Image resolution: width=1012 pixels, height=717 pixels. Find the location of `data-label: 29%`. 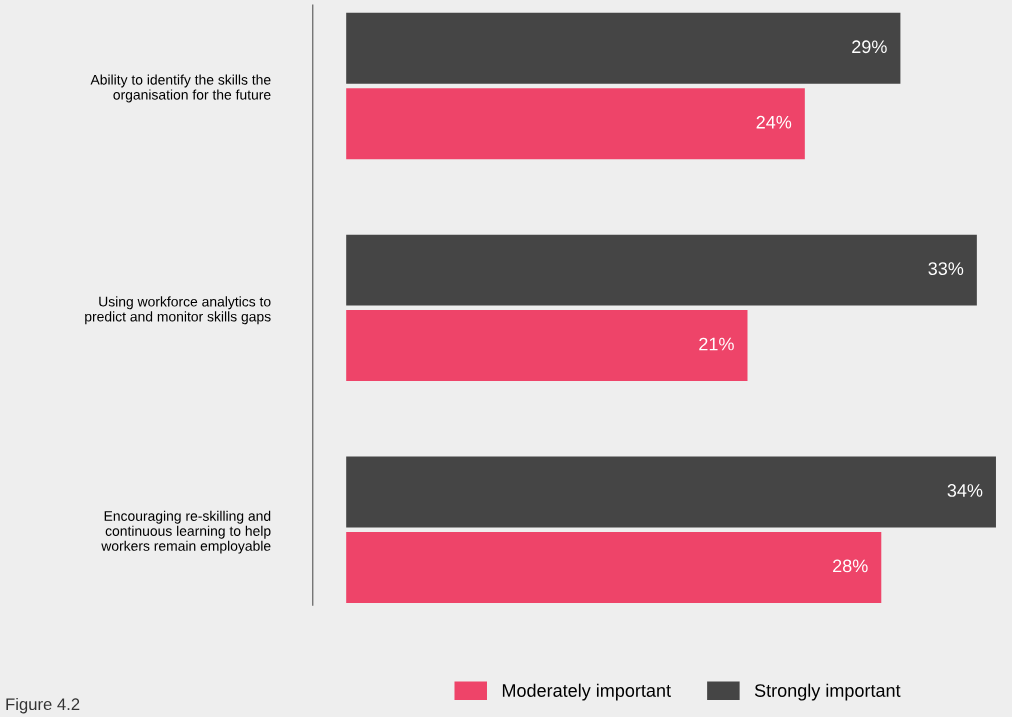

data-label: 29% is located at coordinates (869, 47).